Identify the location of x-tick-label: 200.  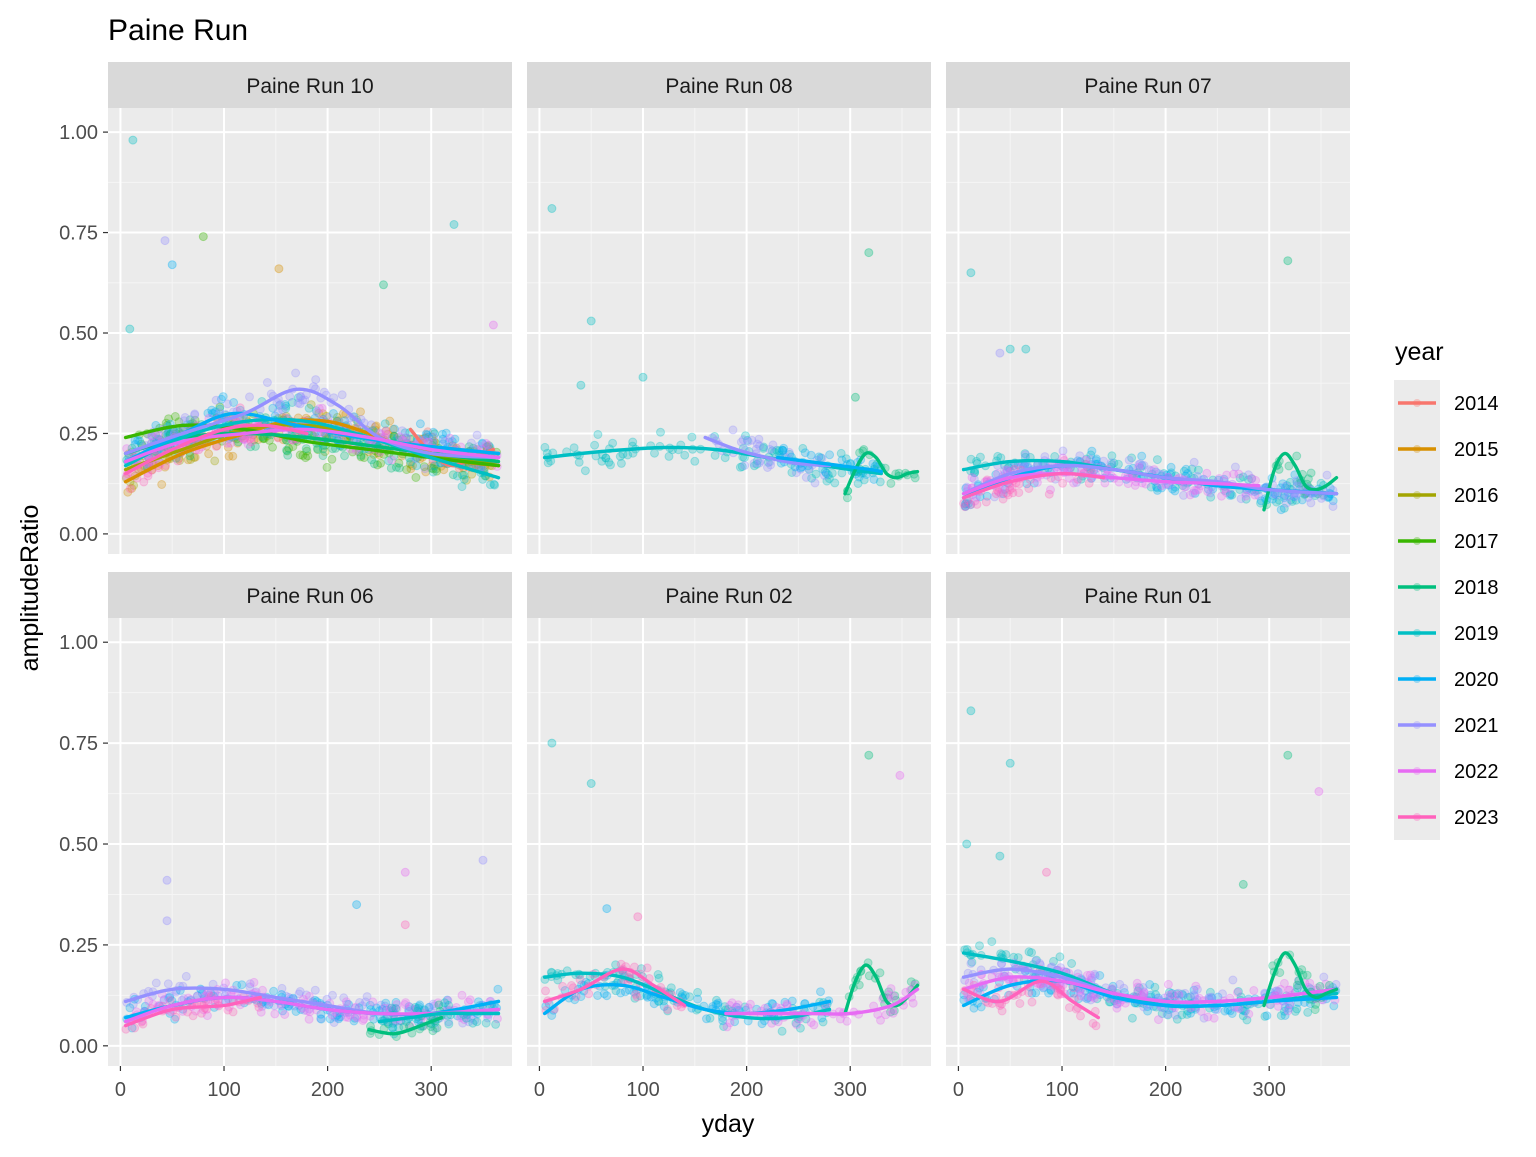
(327, 1090).